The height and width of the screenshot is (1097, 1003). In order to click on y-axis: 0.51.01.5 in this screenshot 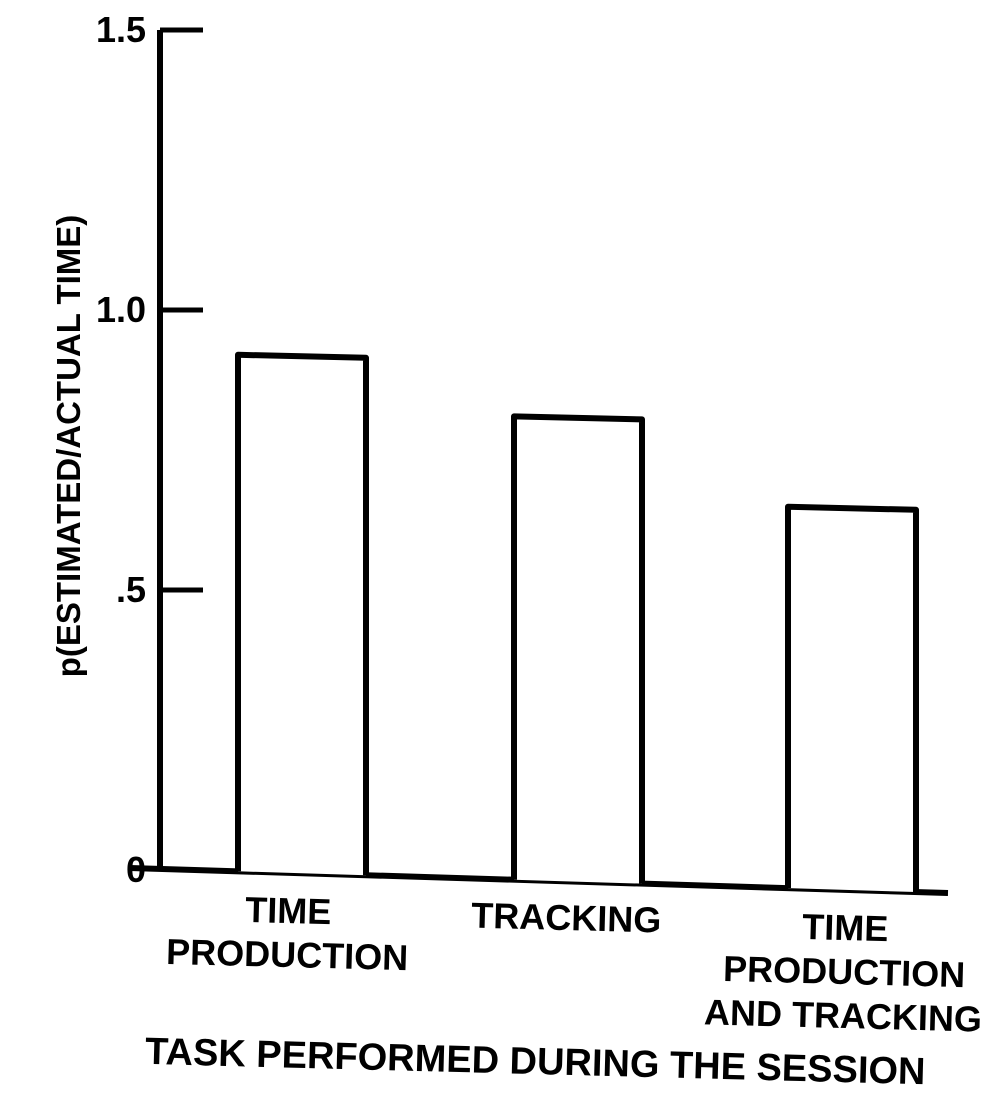, I will do `click(149, 449)`.